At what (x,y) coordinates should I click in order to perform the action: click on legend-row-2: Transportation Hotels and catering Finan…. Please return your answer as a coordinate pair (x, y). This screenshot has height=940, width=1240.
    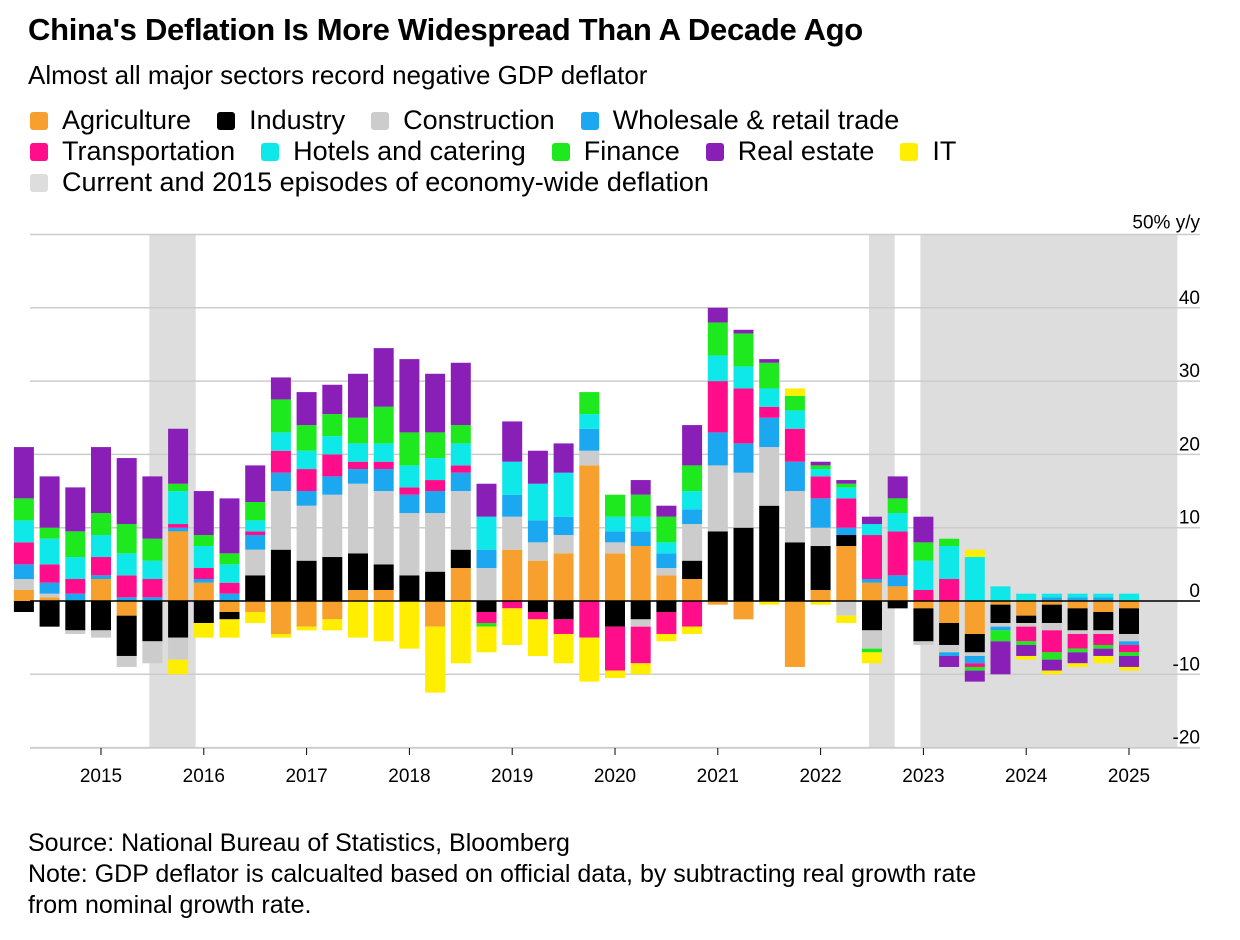
    Looking at the image, I should click on (620, 151).